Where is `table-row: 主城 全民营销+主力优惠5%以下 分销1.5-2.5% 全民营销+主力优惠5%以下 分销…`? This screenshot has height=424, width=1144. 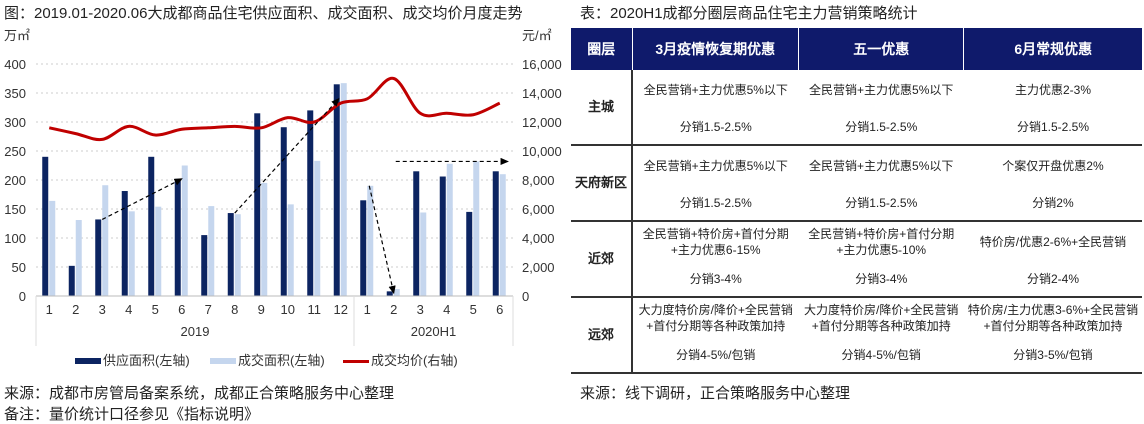 table-row: 主城 全民营销+主力优惠5%以下 分销1.5-2.5% 全民营销+主力优惠5%以下 分销… is located at coordinates (856, 108).